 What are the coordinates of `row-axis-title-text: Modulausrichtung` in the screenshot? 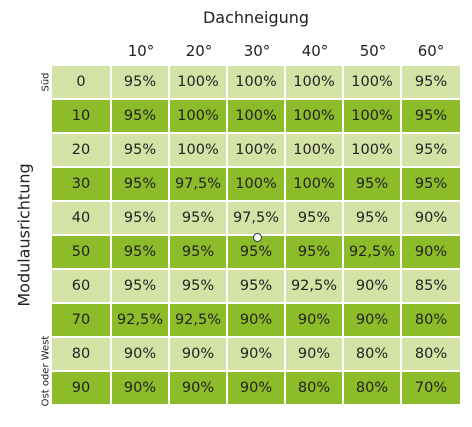 It's located at (24, 235).